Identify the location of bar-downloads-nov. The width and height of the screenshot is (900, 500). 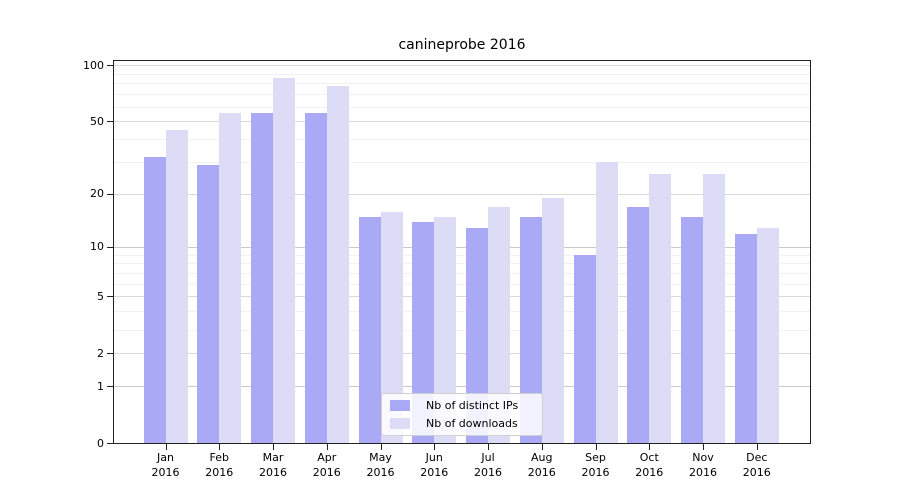
(714, 308).